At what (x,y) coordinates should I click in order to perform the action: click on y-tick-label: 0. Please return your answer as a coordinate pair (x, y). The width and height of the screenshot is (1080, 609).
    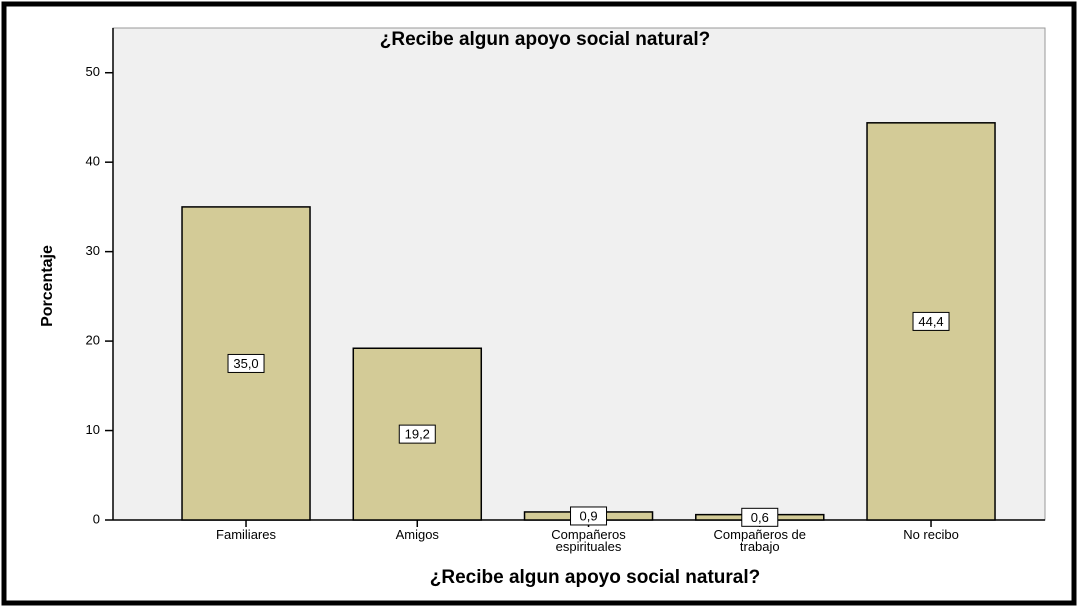
    Looking at the image, I should click on (96, 518).